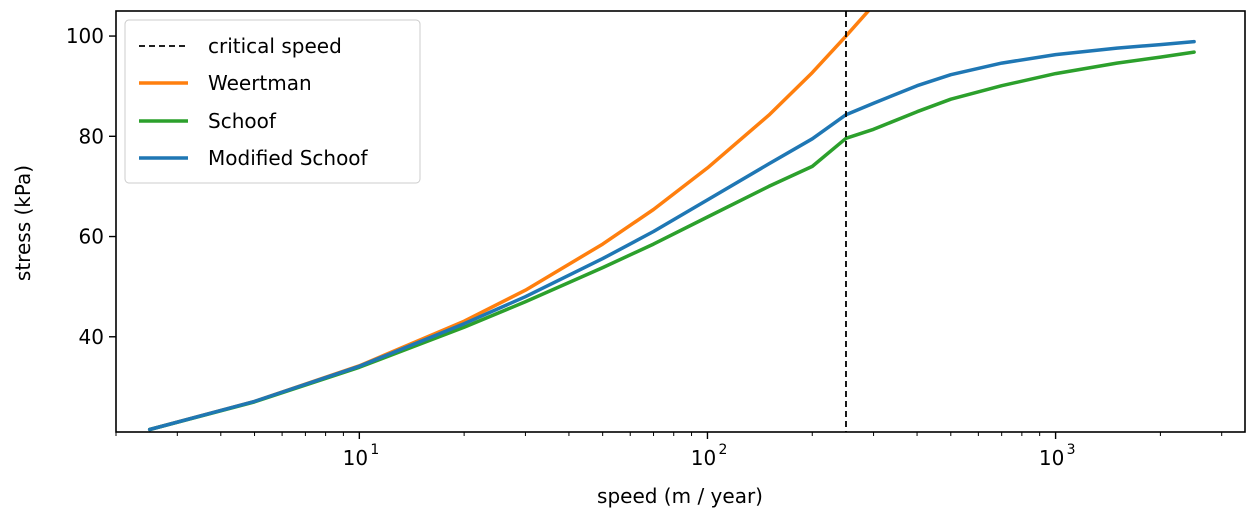  What do you see at coordinates (680, 496) in the screenshot?
I see `x-axis-label: speed (m / year)` at bounding box center [680, 496].